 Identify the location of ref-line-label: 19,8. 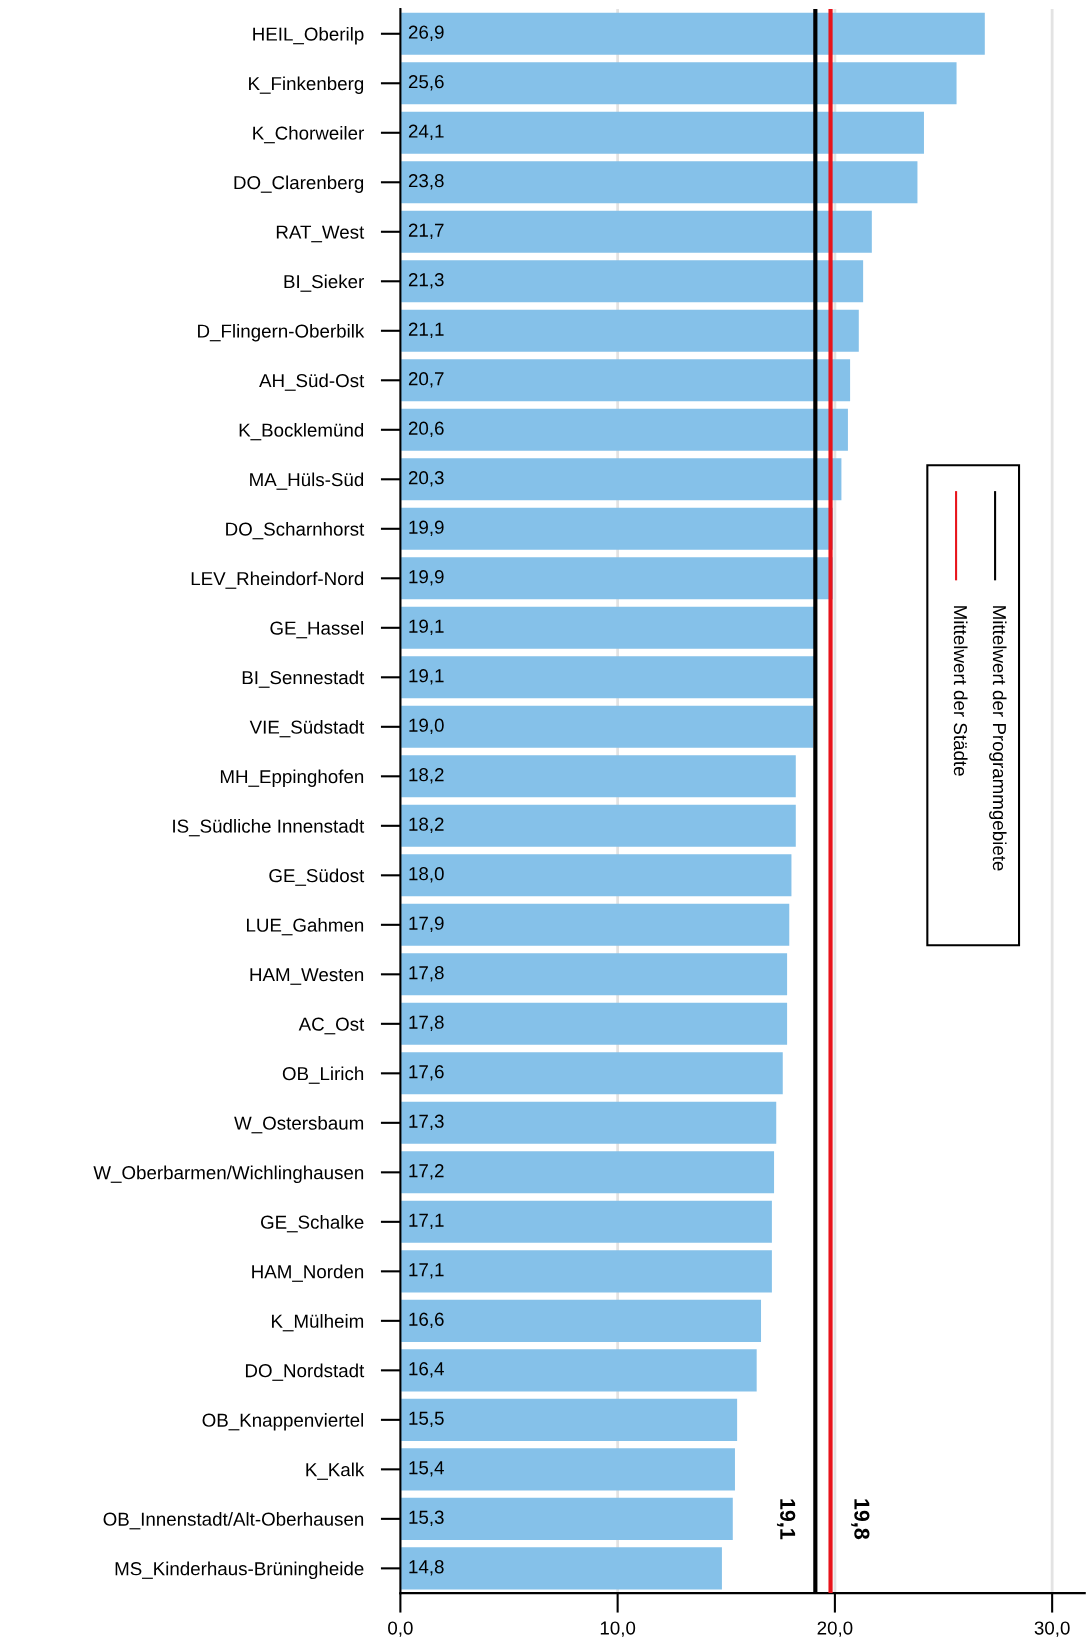
(860, 1519).